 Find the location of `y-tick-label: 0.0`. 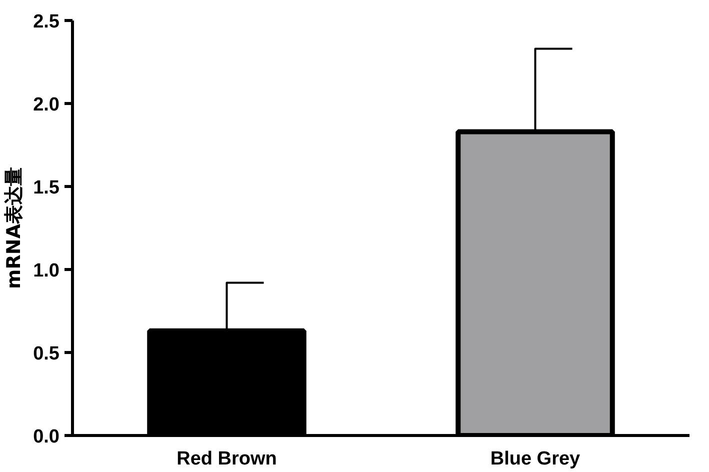

y-tick-label: 0.0 is located at coordinates (46, 437).